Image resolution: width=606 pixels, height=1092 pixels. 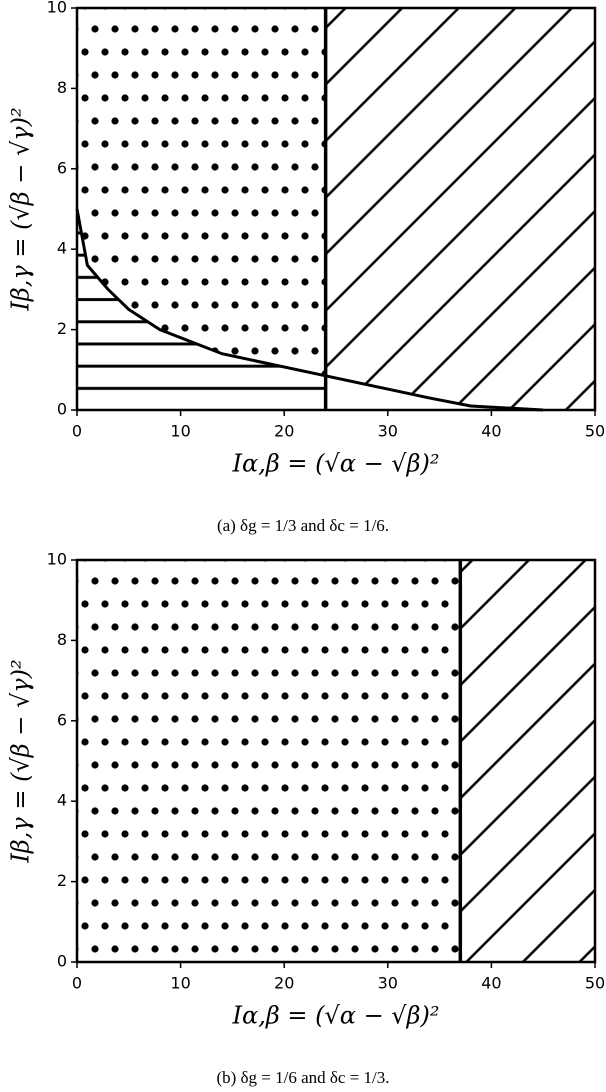 What do you see at coordinates (302, 1077) in the screenshot?
I see `caption: (b) δg = 1/6 and δc = 1/3.` at bounding box center [302, 1077].